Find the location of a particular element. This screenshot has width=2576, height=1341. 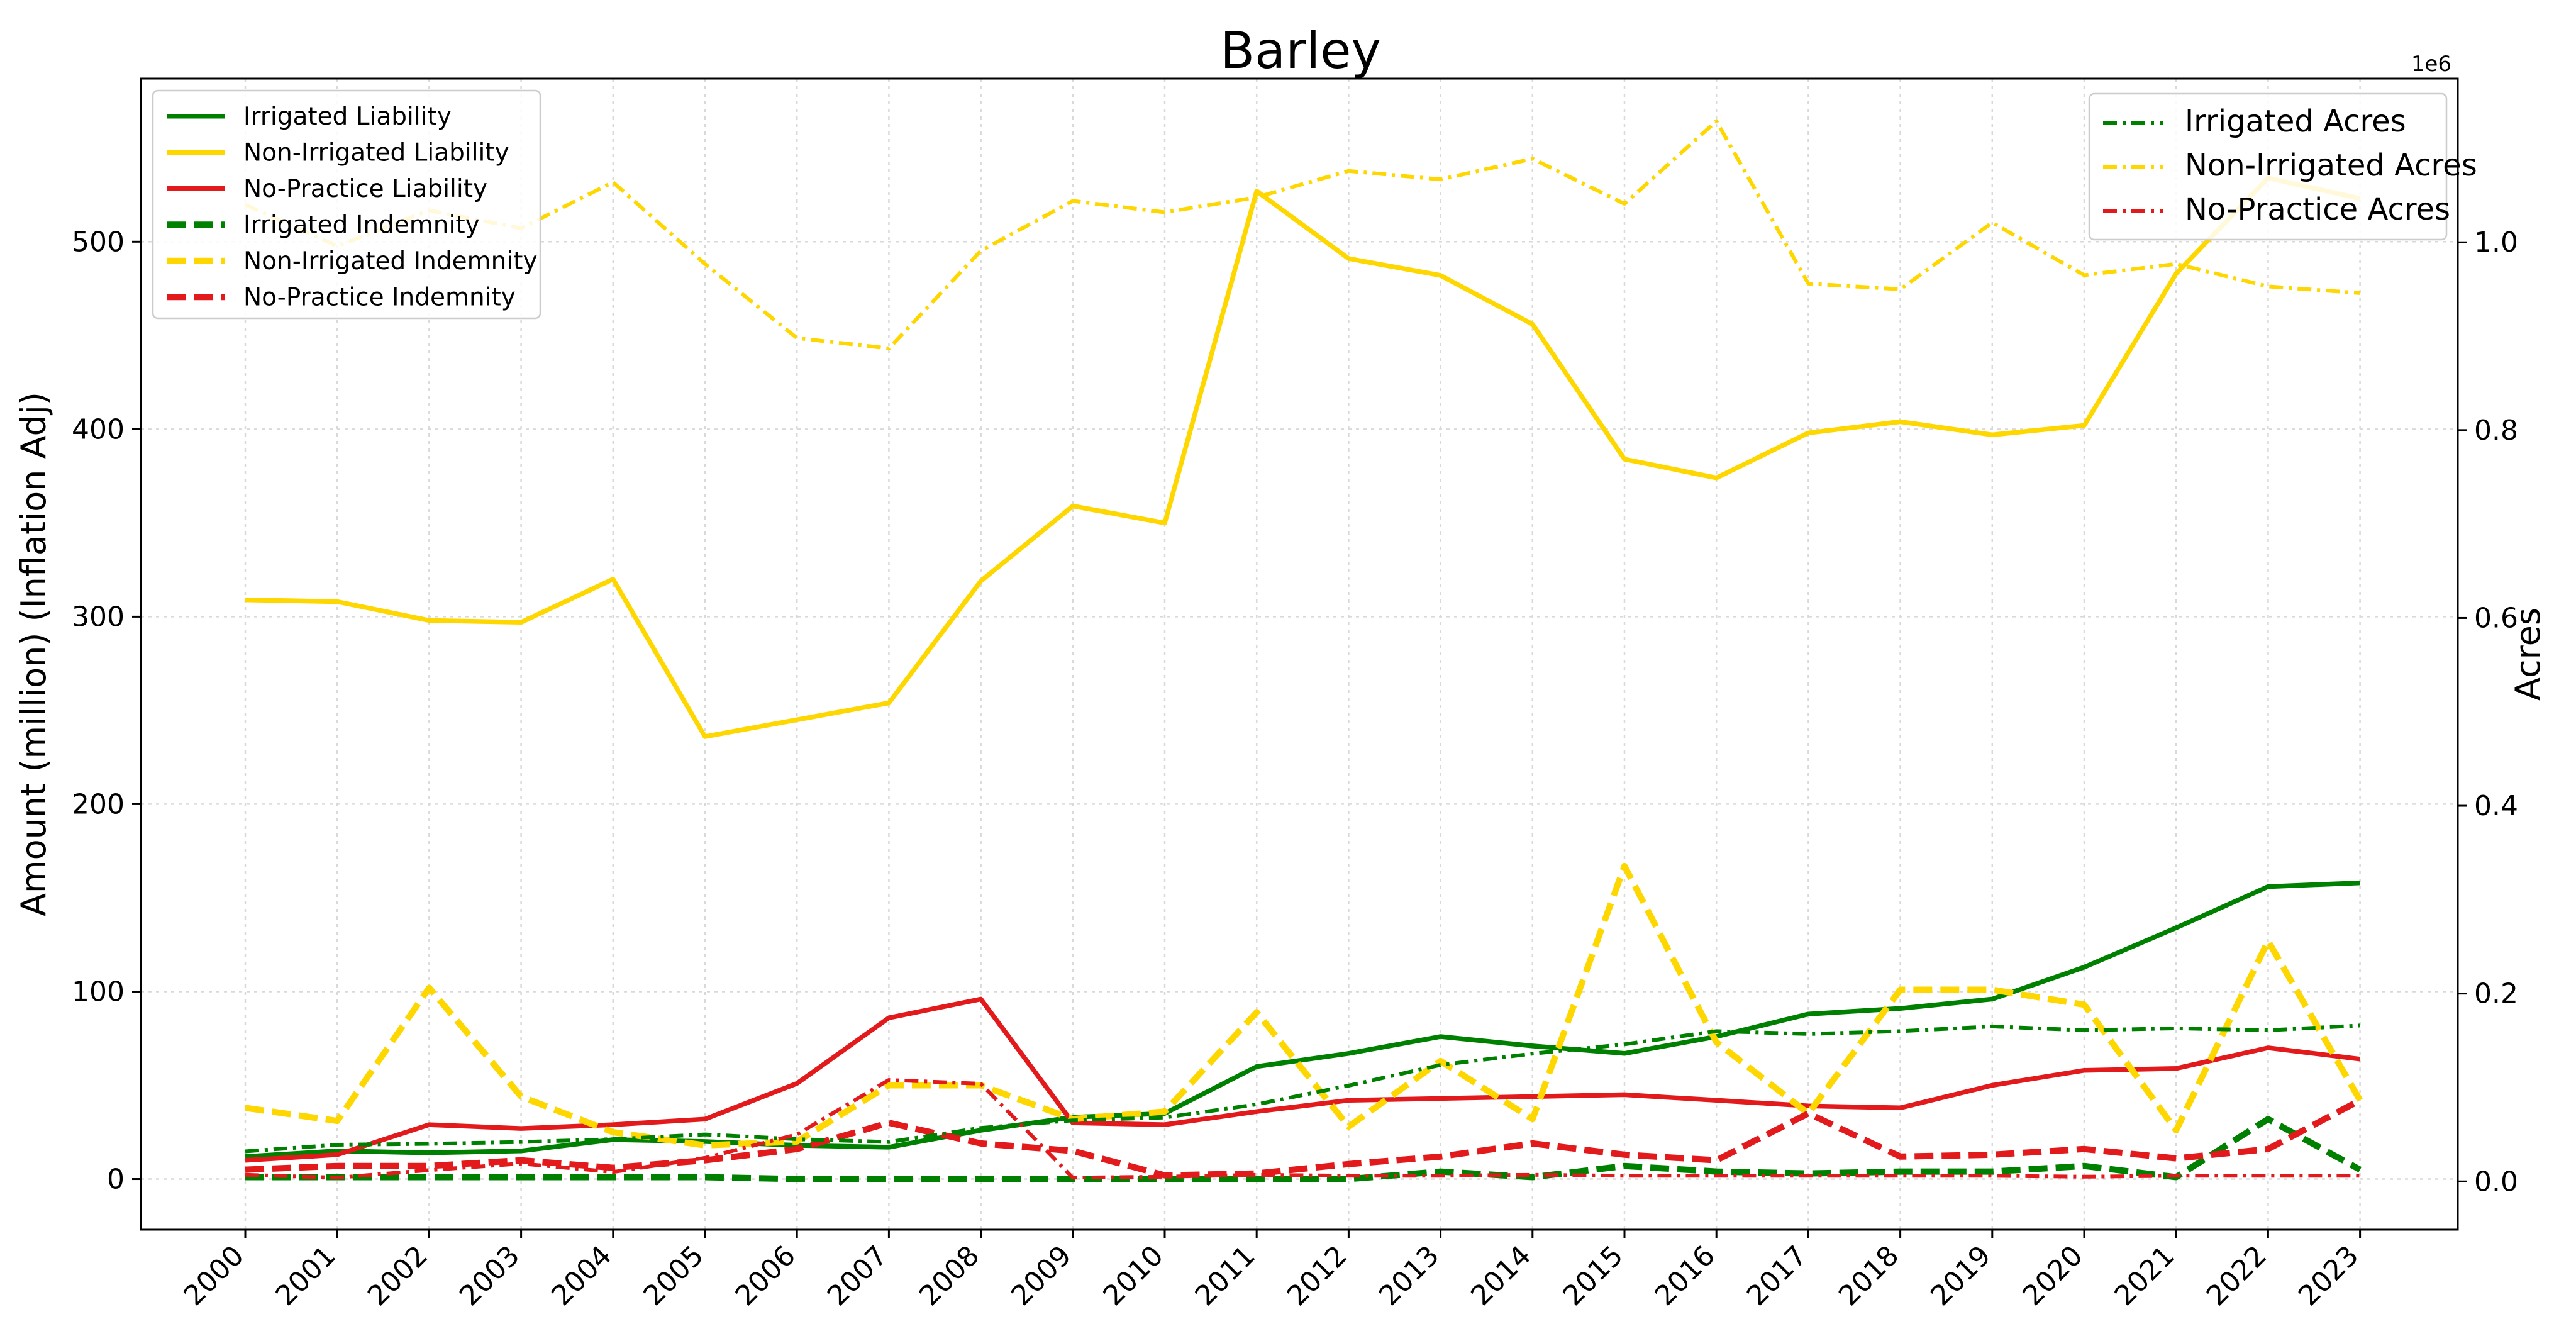

y2-tick-label: 0.4 is located at coordinates (2496, 806).